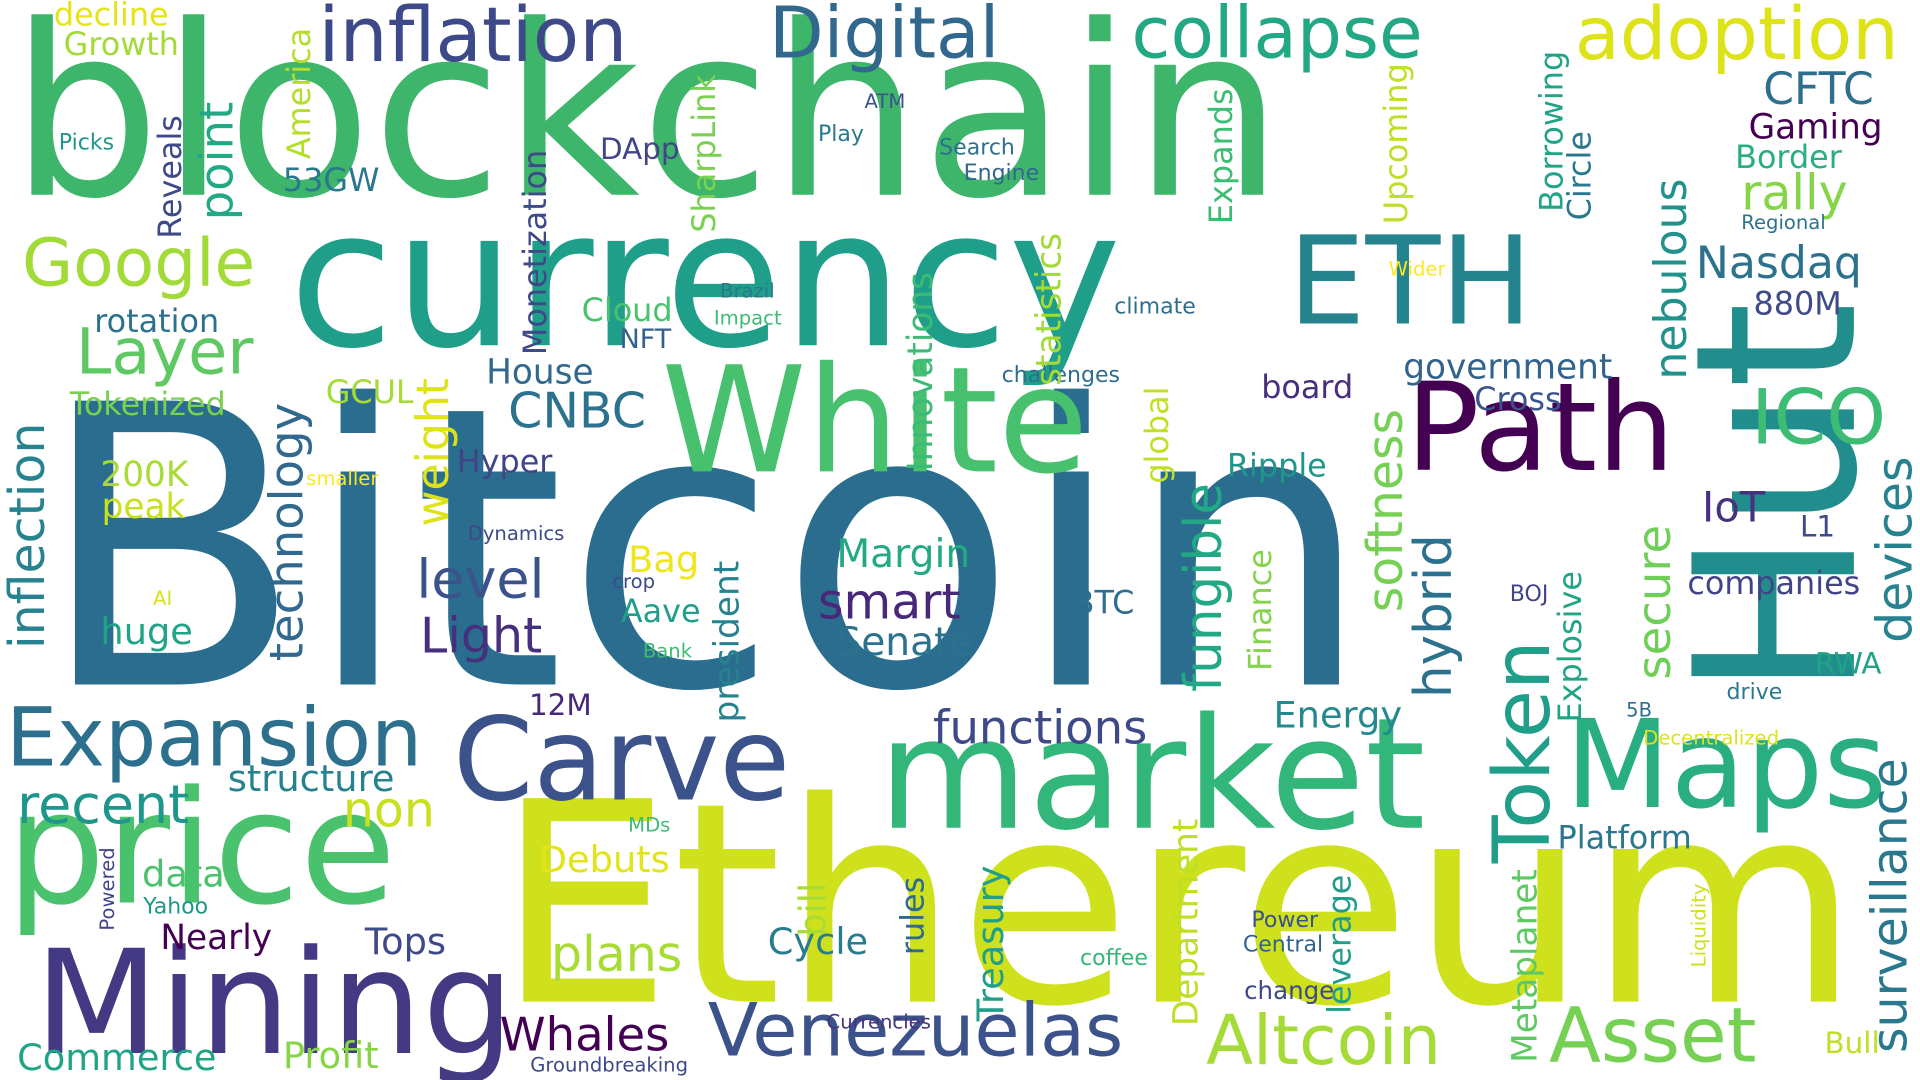 The image size is (1920, 1080). Describe the element at coordinates (1672, 279) in the screenshot. I see `word-nebulous: nebulous` at that location.